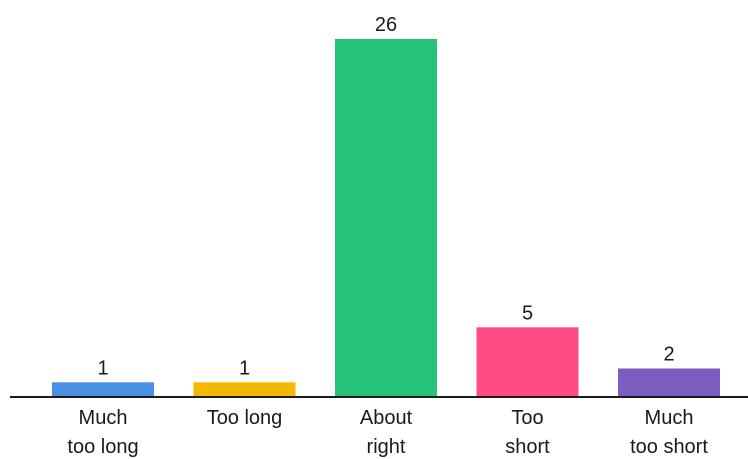 This screenshot has width=748, height=459. What do you see at coordinates (527, 313) in the screenshot?
I see `value-label-3: 5` at bounding box center [527, 313].